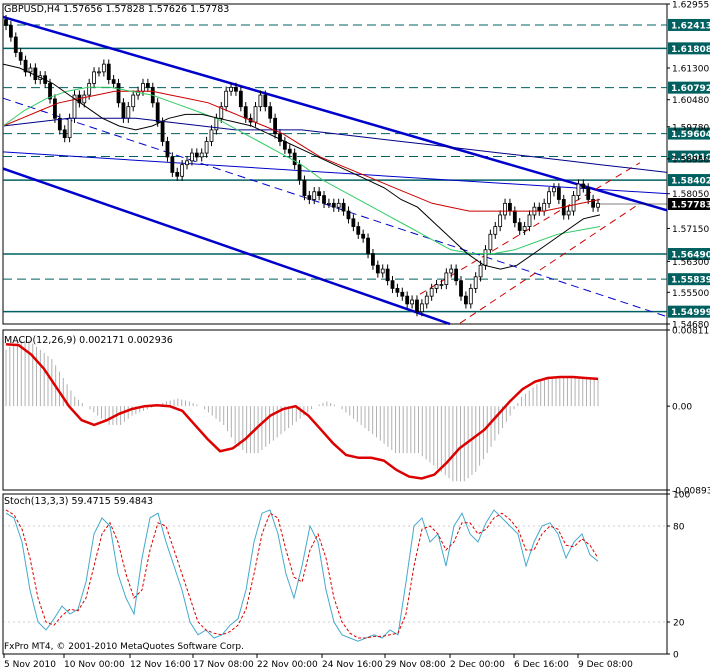  Describe the element at coordinates (335, 145) in the screenshot. I see `ma-blue-line` at that location.